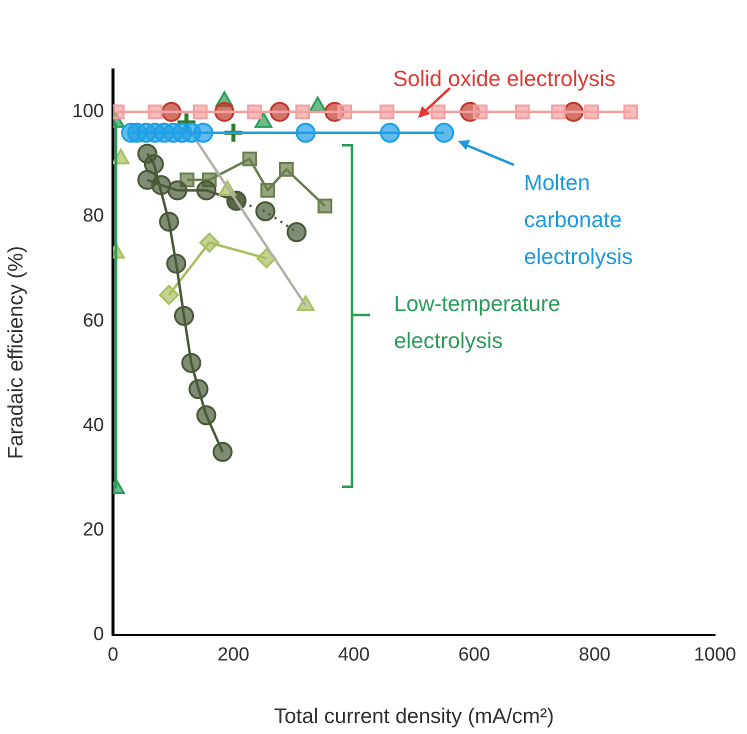  What do you see at coordinates (93, 321) in the screenshot?
I see `y-tick-label: 60` at bounding box center [93, 321].